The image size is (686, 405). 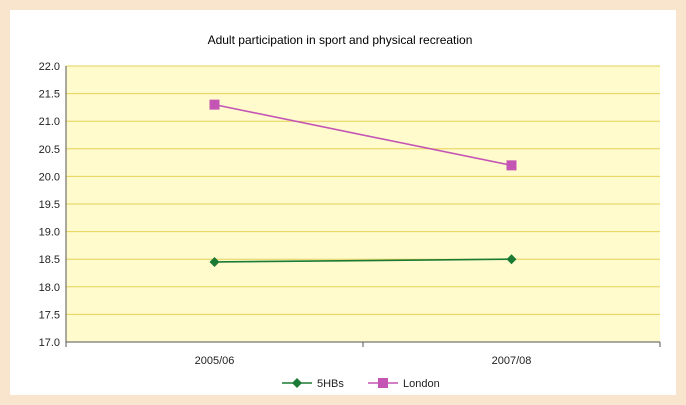 What do you see at coordinates (49, 288) in the screenshot?
I see `y-tick-label: 18.0` at bounding box center [49, 288].